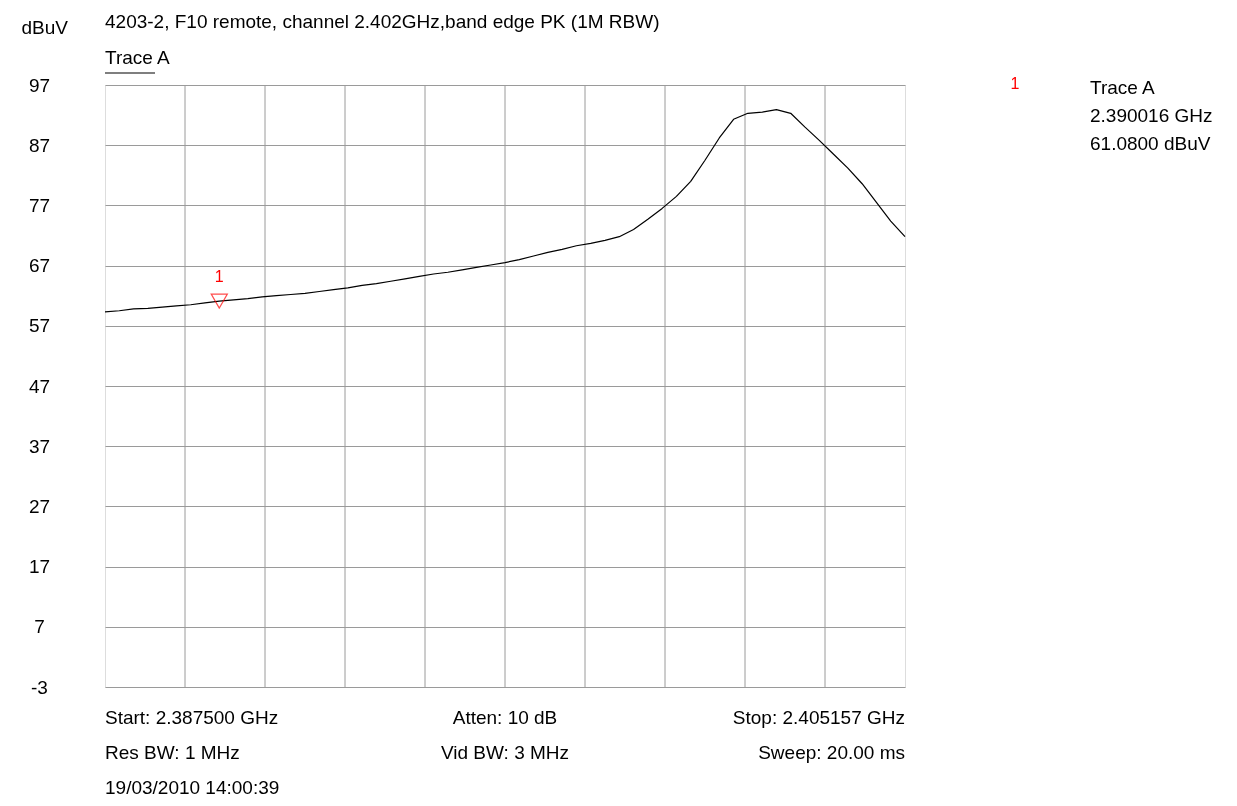 The height and width of the screenshot is (806, 1237). Describe the element at coordinates (39, 386) in the screenshot. I see `y-tick-label: 47` at that location.